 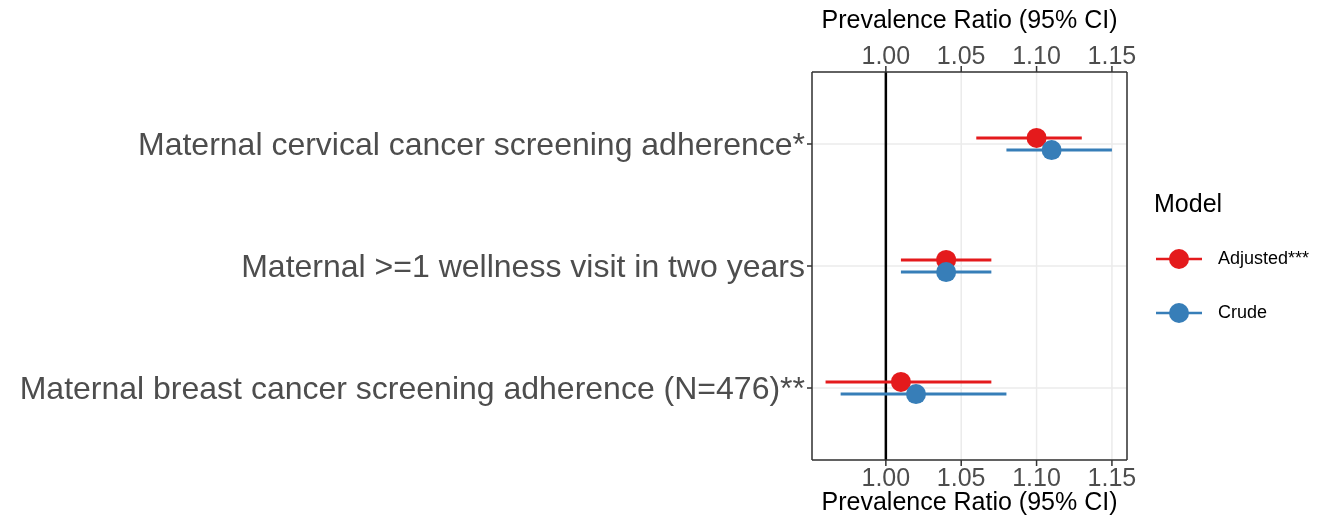 What do you see at coordinates (523, 266) in the screenshot?
I see `y-tick-label: Maternal >=1 wellness visit in two years` at bounding box center [523, 266].